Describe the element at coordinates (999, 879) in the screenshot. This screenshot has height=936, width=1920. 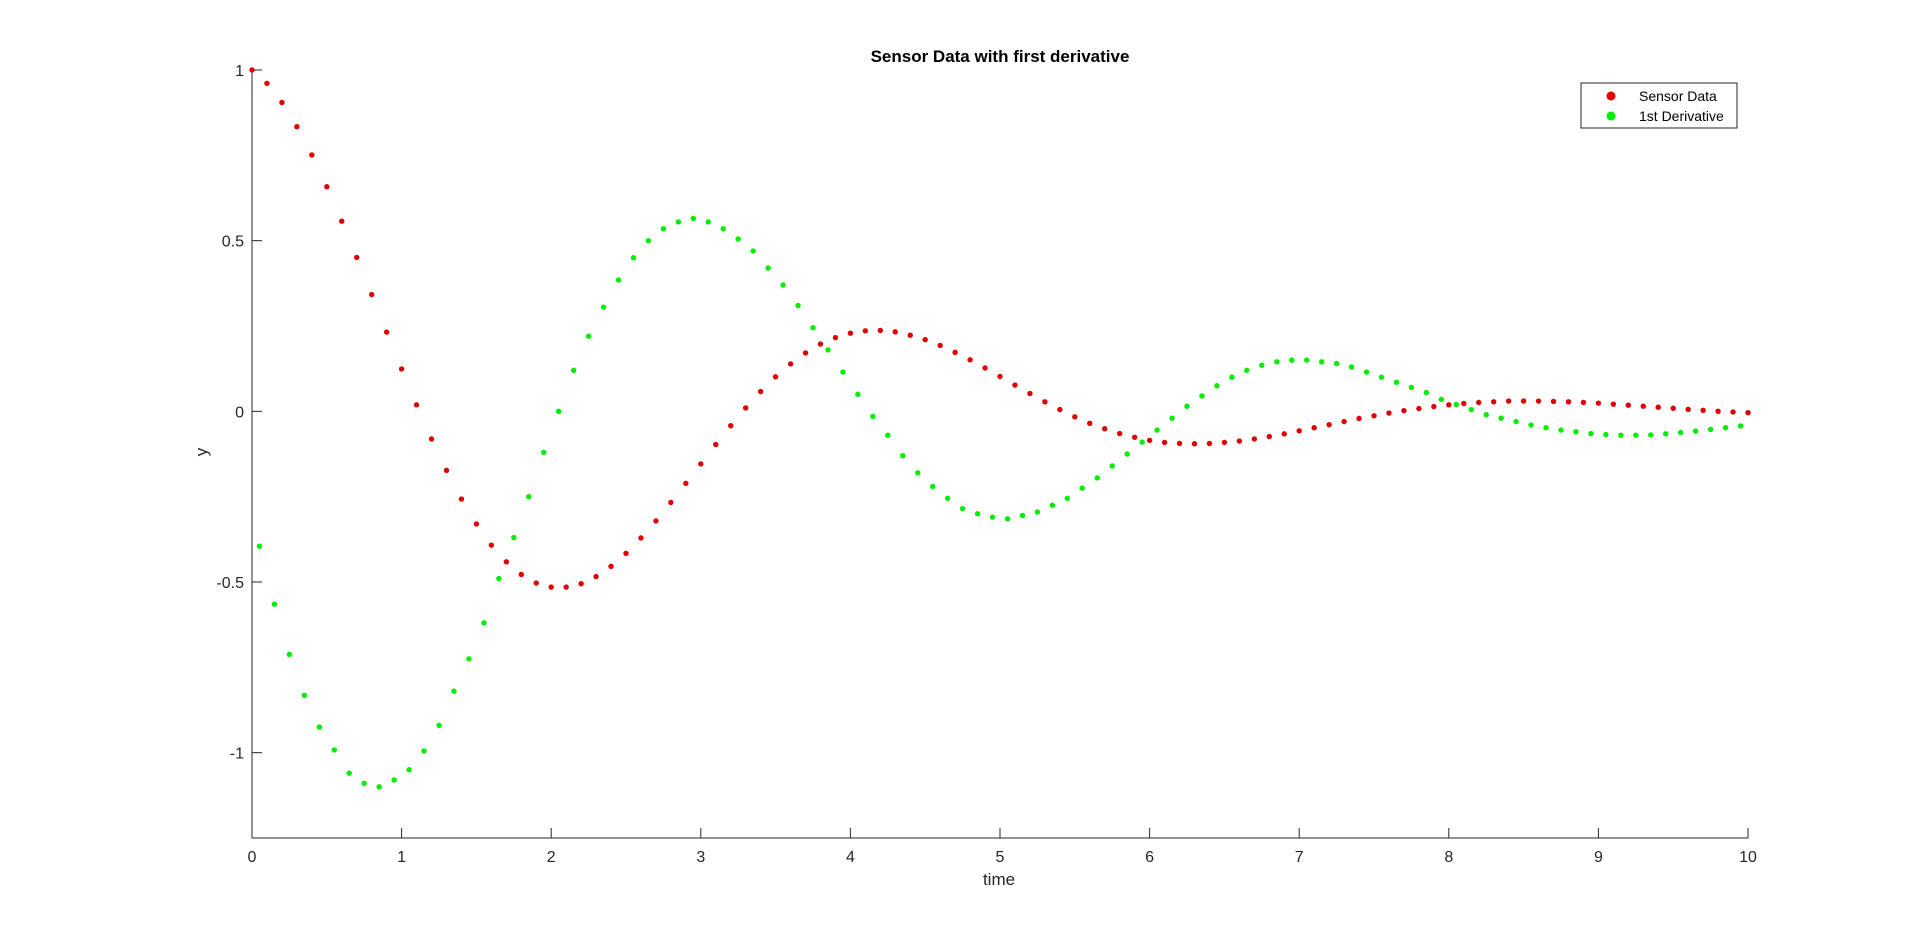
I see `x-axis-label: time` at that location.